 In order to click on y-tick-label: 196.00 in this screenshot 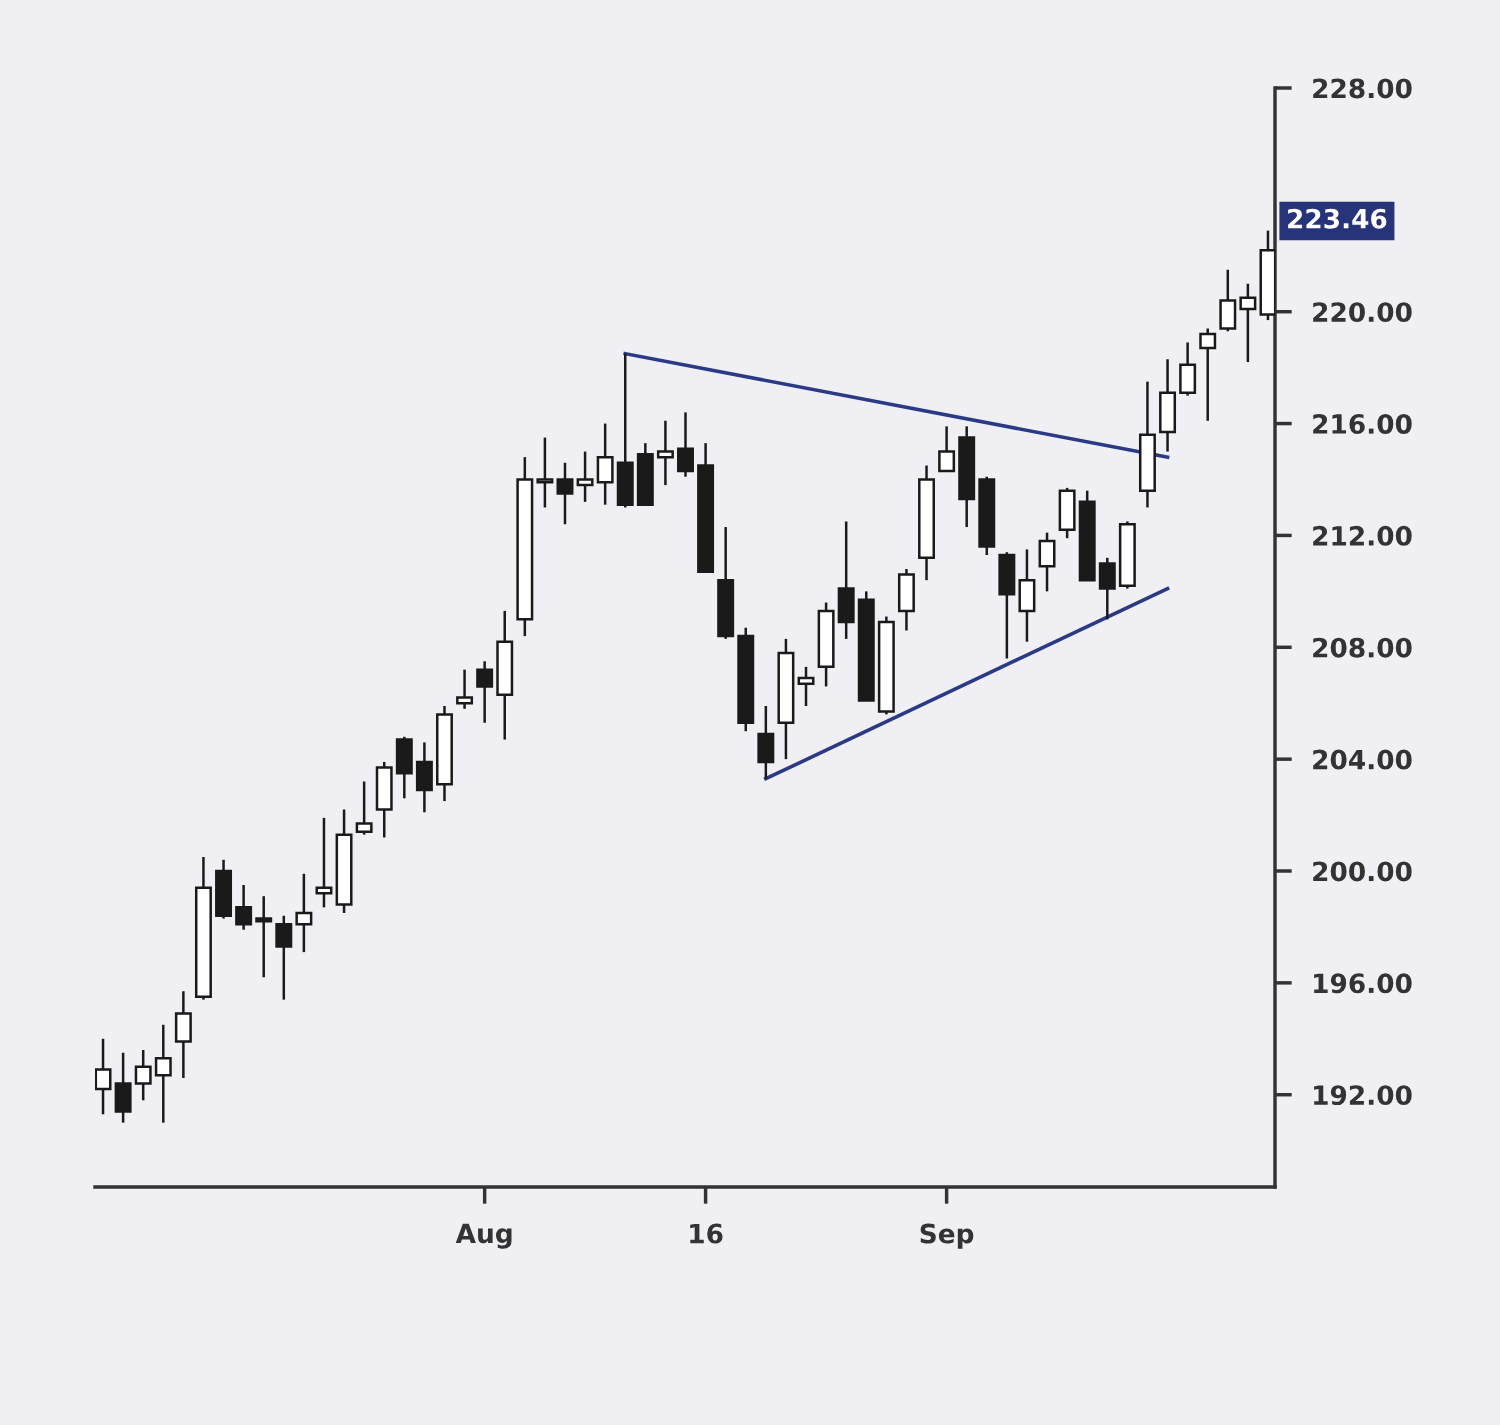, I will do `click(1363, 983)`.